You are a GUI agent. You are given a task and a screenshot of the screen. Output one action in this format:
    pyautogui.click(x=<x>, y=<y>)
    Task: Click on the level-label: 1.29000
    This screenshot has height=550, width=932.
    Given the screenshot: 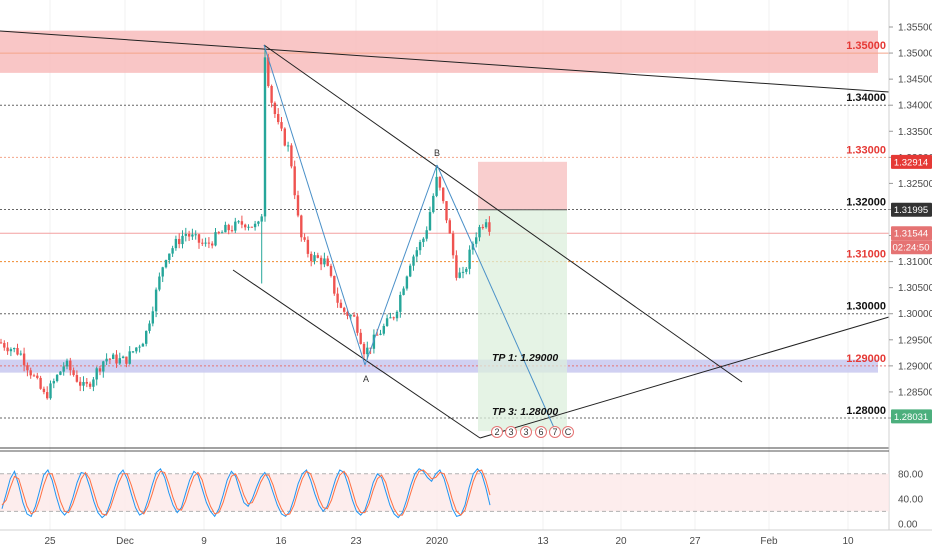 What is the action you would take?
    pyautogui.click(x=866, y=359)
    